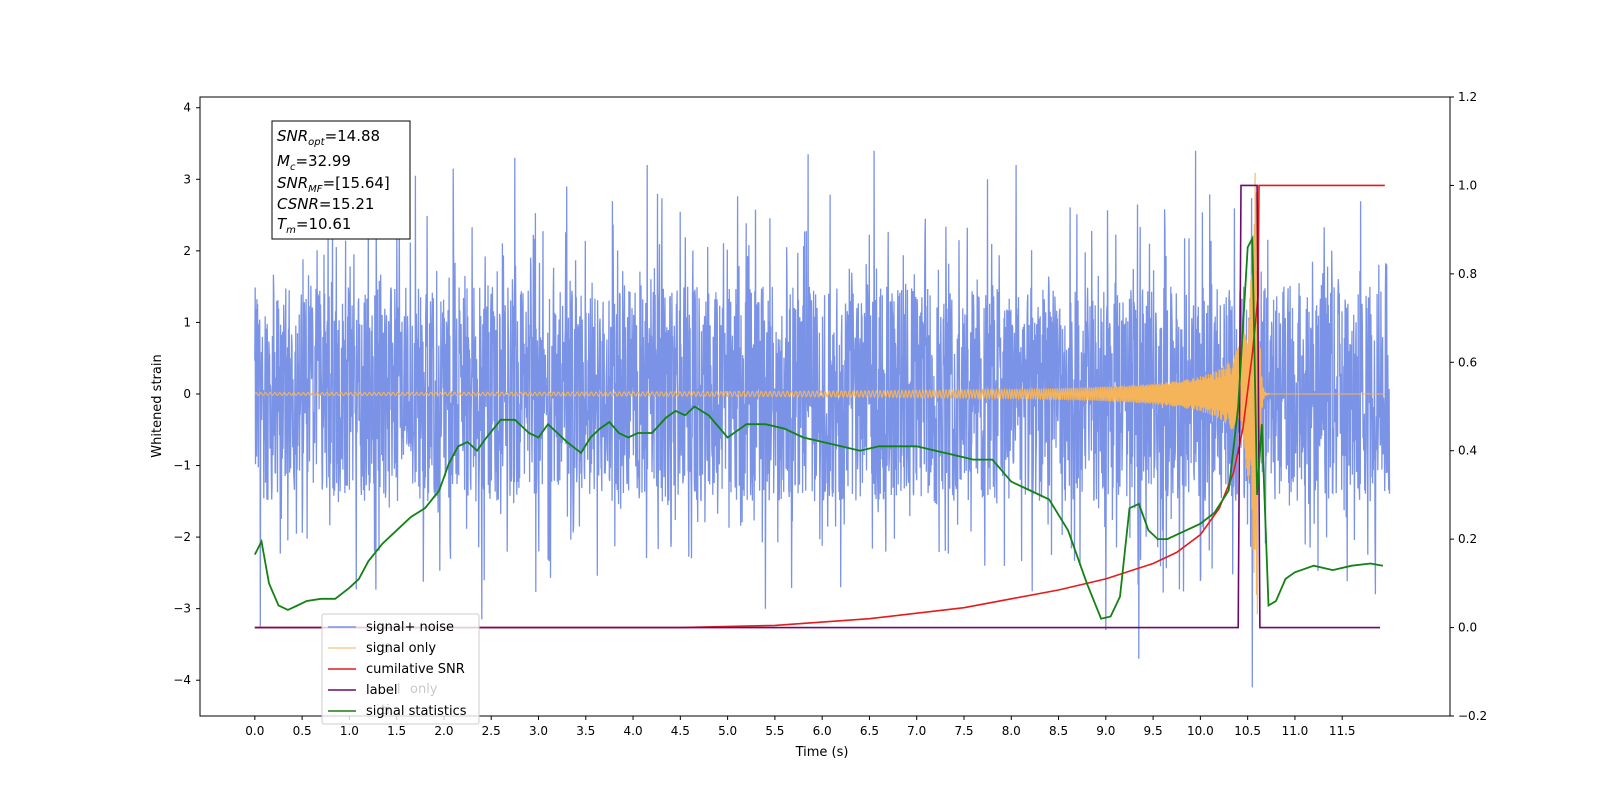 This screenshot has width=1600, height=800. Describe the element at coordinates (1011, 731) in the screenshot. I see `x-tick-label: 8.0` at that location.